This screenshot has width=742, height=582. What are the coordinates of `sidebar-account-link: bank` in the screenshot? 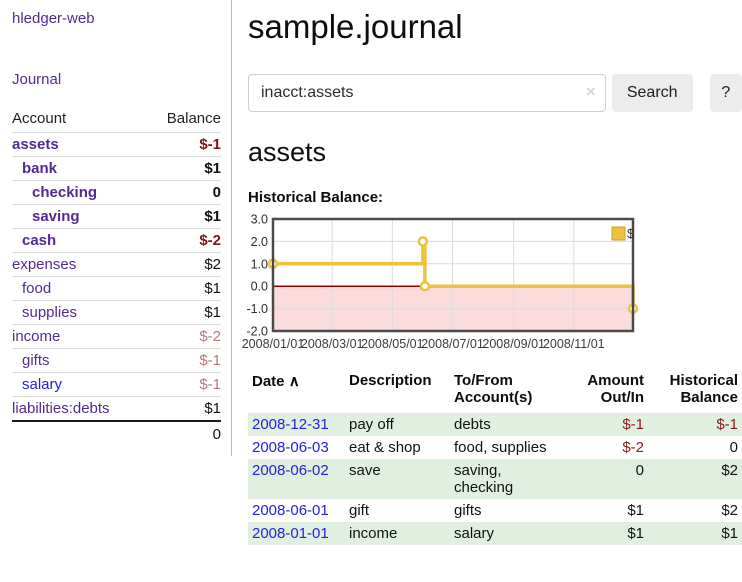 It's located at (40, 168).